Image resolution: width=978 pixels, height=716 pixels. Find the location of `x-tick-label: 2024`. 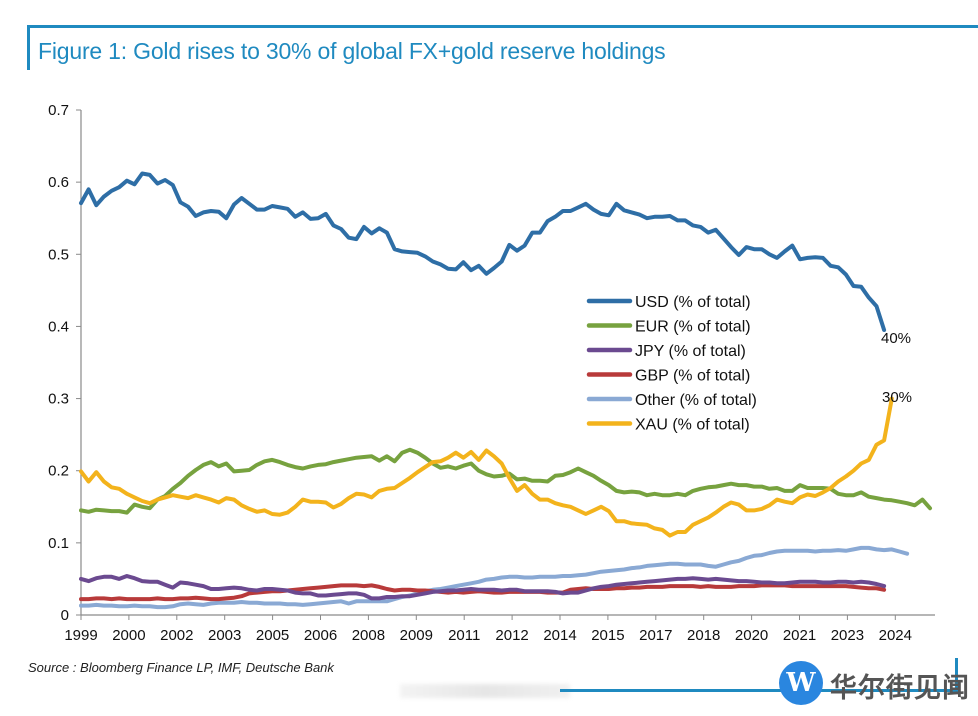

x-tick-label: 2024 is located at coordinates (895, 635).